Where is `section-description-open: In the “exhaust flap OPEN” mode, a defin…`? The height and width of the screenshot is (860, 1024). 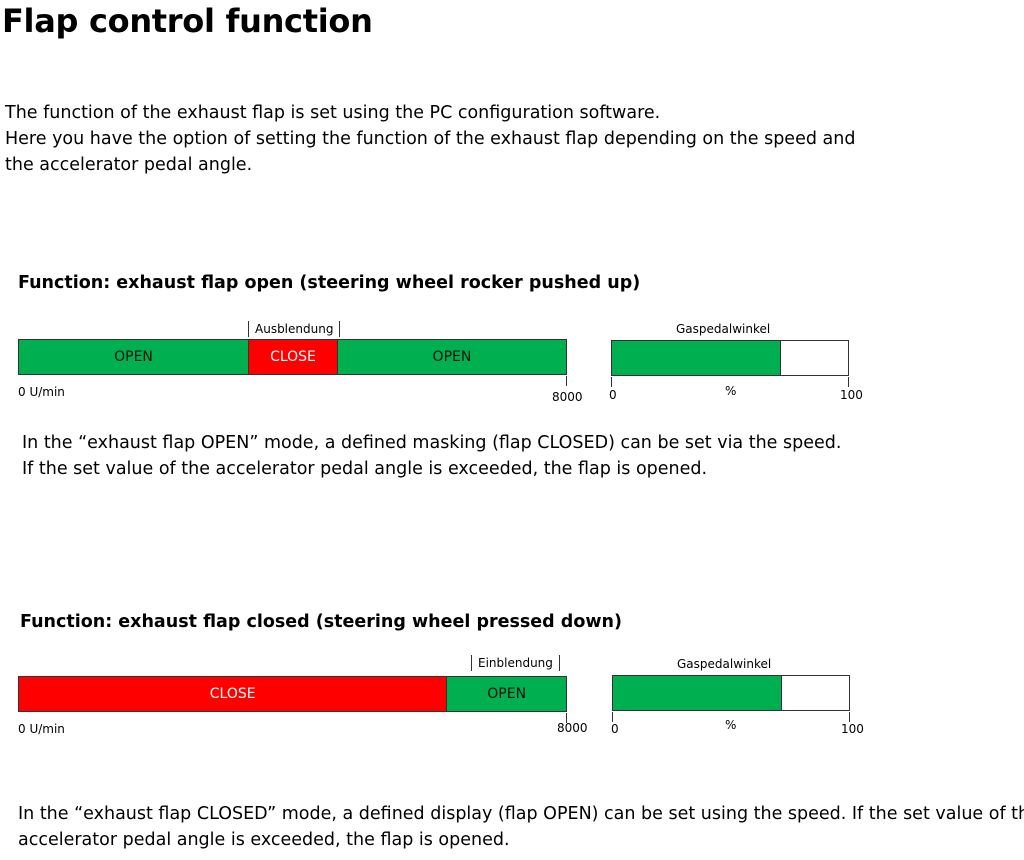 section-description-open: In the “exhaust flap OPEN” mode, a defin… is located at coordinates (431, 456).